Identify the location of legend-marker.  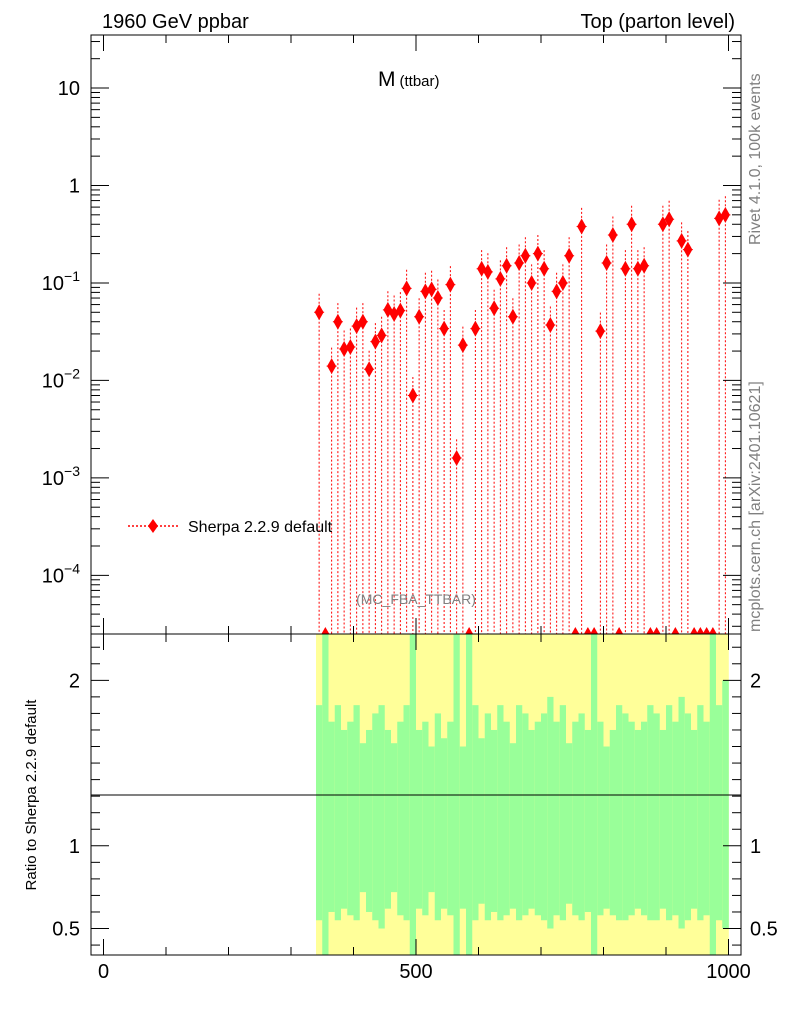
(153, 526).